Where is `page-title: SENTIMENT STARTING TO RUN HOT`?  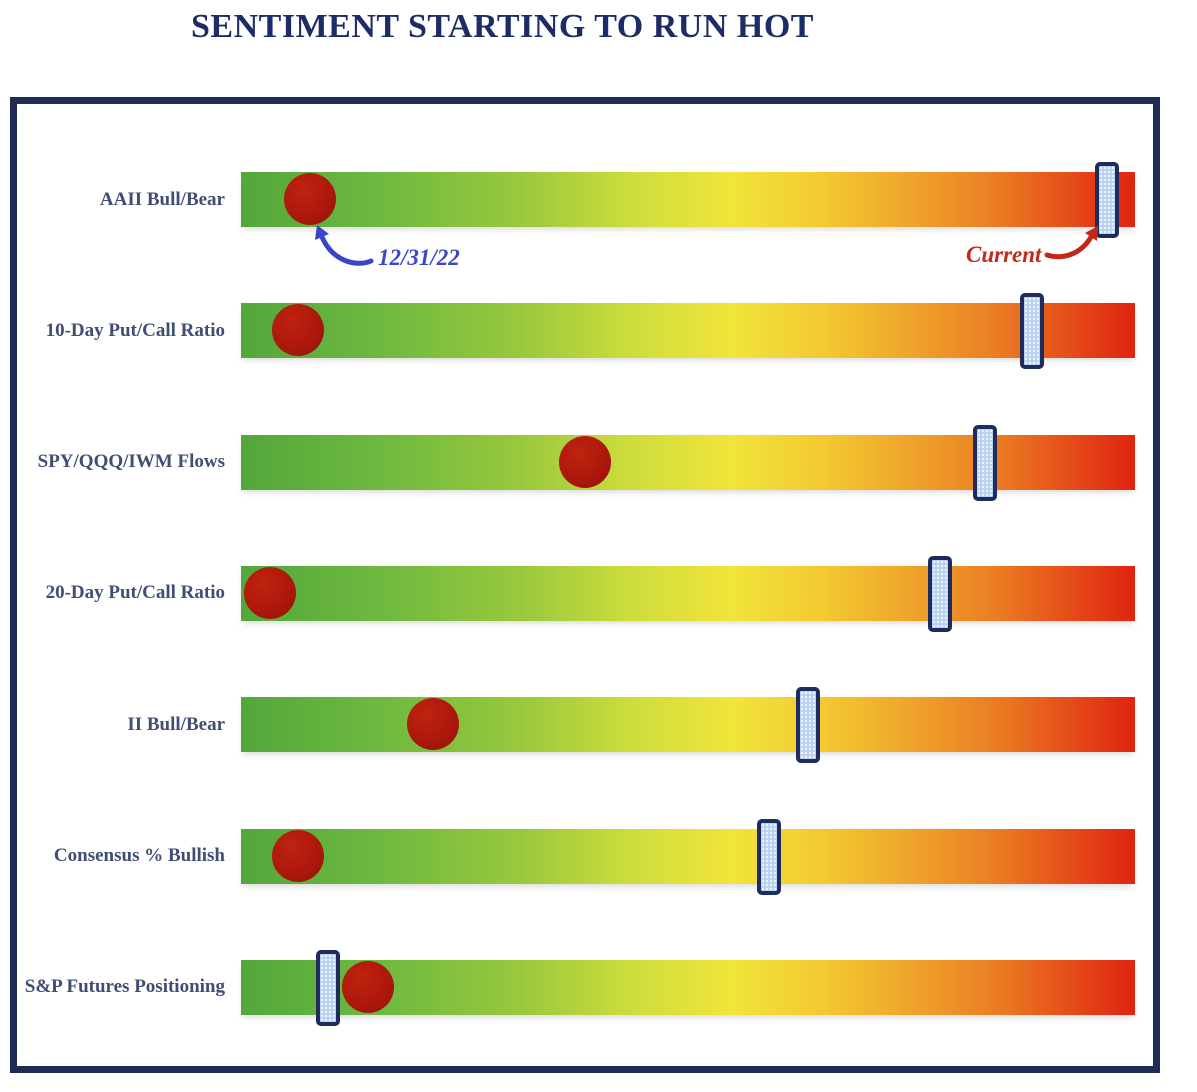 page-title: SENTIMENT STARTING TO RUN HOT is located at coordinates (502, 26).